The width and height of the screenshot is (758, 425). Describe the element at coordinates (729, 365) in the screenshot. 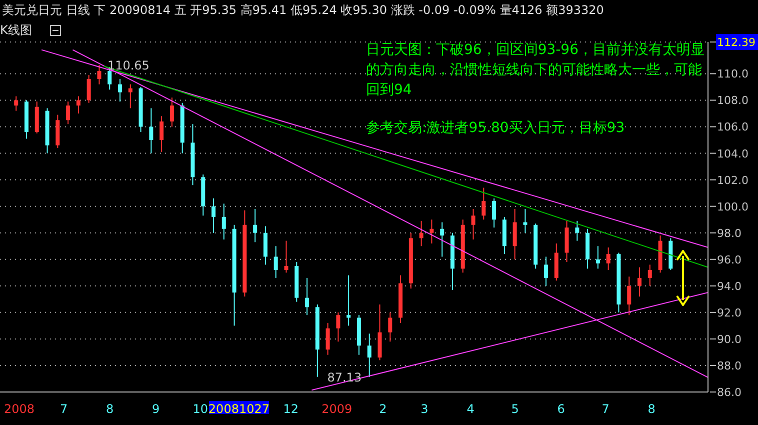

I see `y-tick-label: 88.0` at that location.